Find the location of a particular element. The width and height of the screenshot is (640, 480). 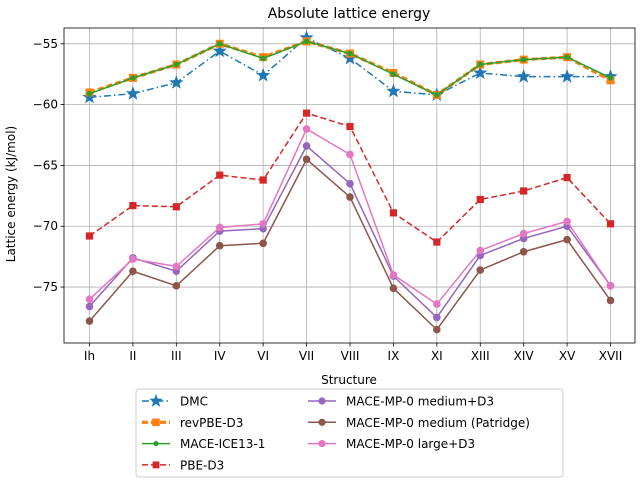

legend-item: revPBE-D3 is located at coordinates (192, 423).